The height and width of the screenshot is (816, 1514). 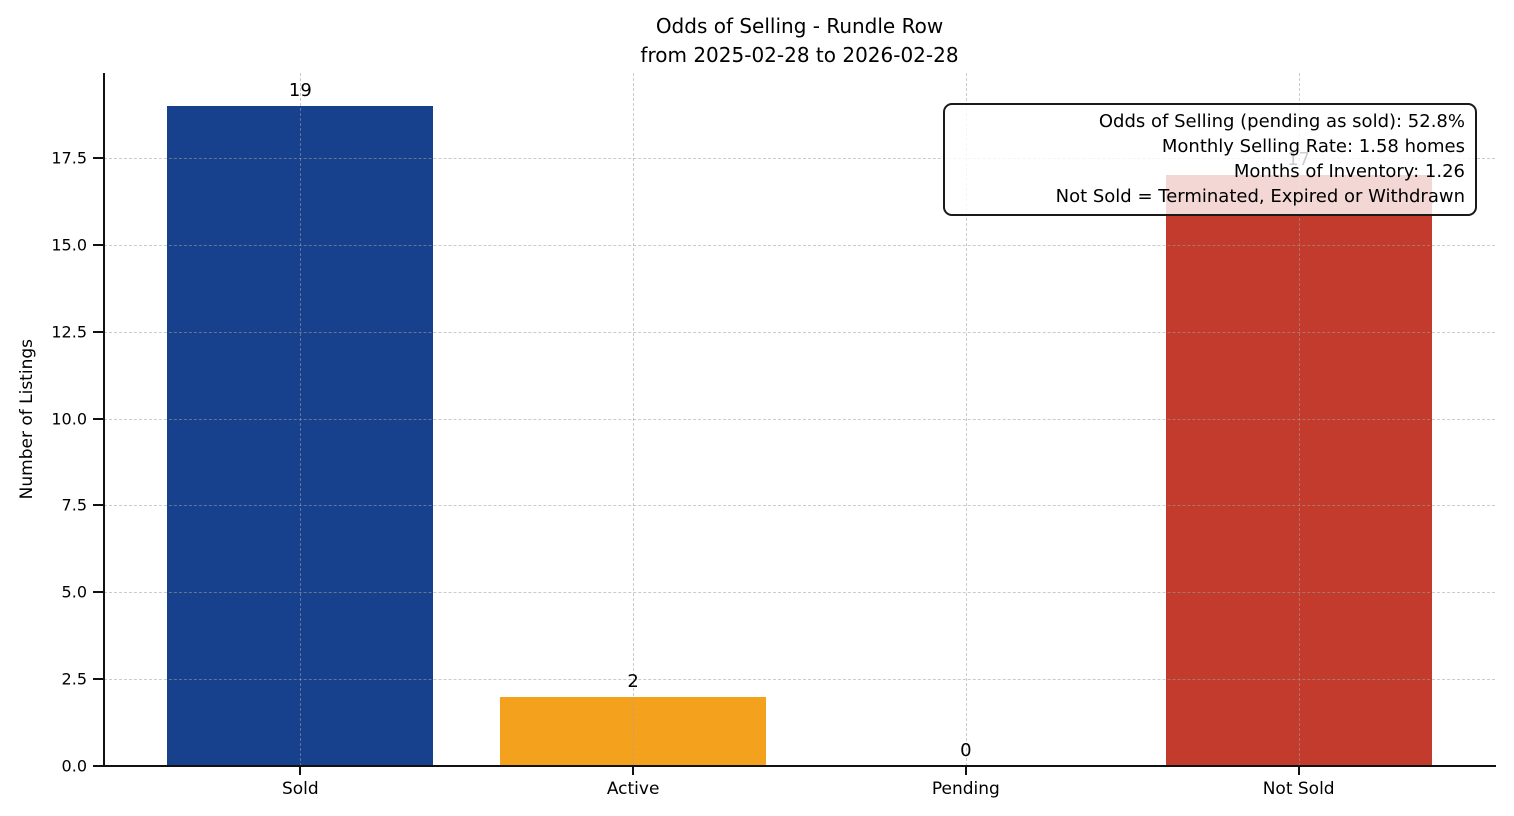 I want to click on annotation-monthly-selling-rate: Monthly Selling Rate: 1.58 homes, so click(x=1313, y=146).